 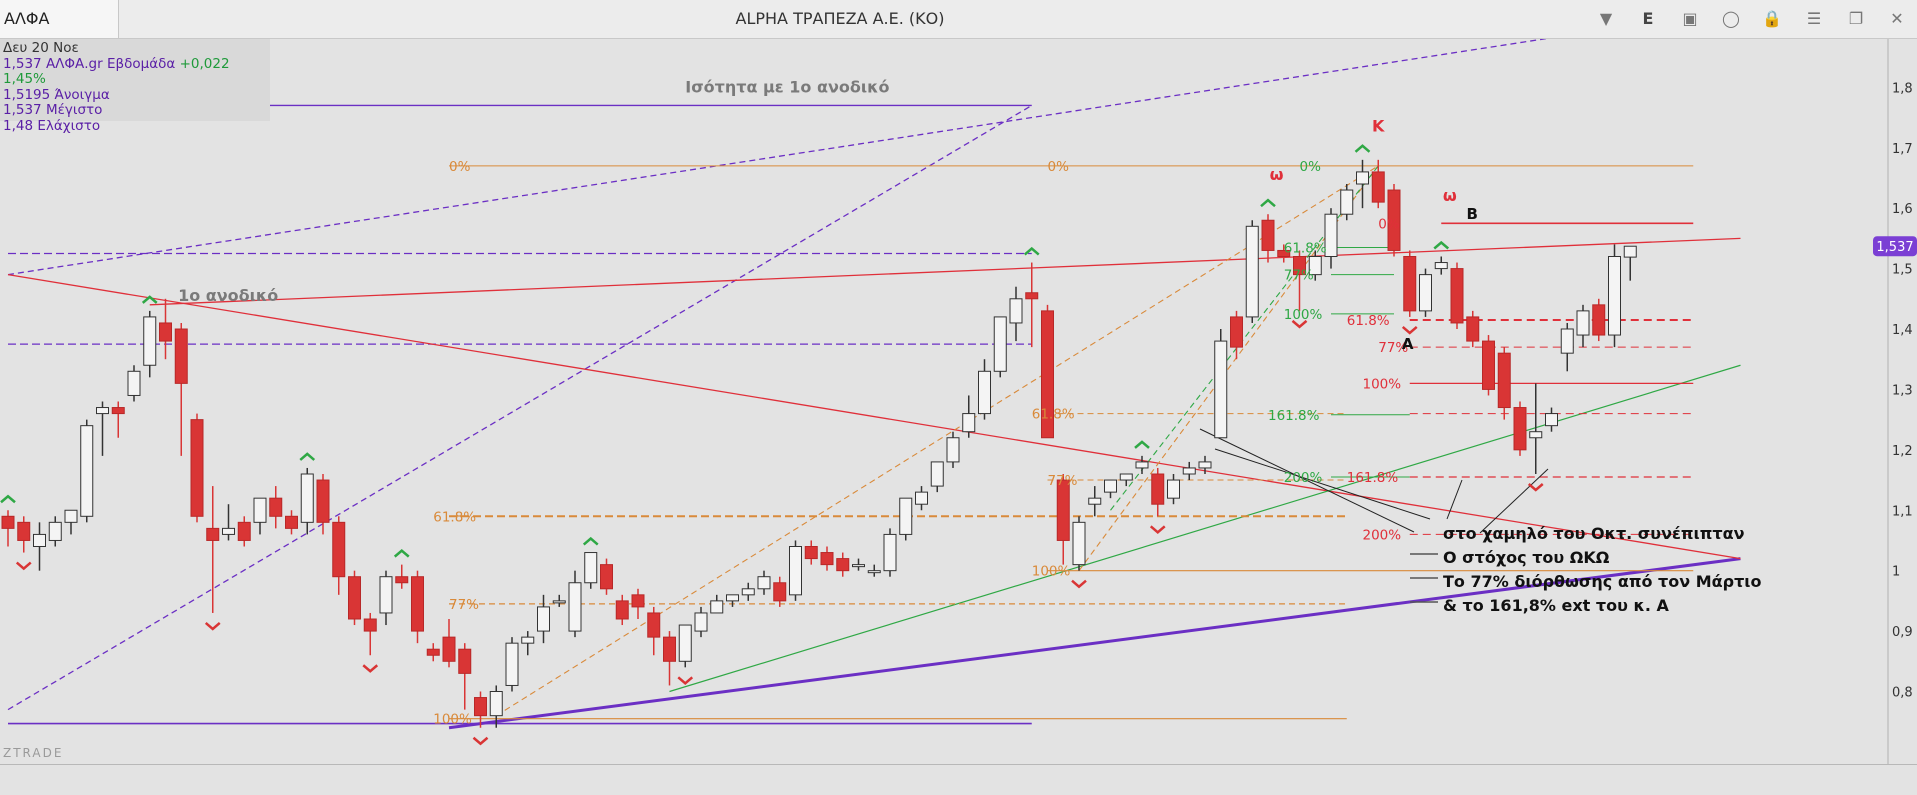 I want to click on close-icon: ✕, so click(x=1897, y=18).